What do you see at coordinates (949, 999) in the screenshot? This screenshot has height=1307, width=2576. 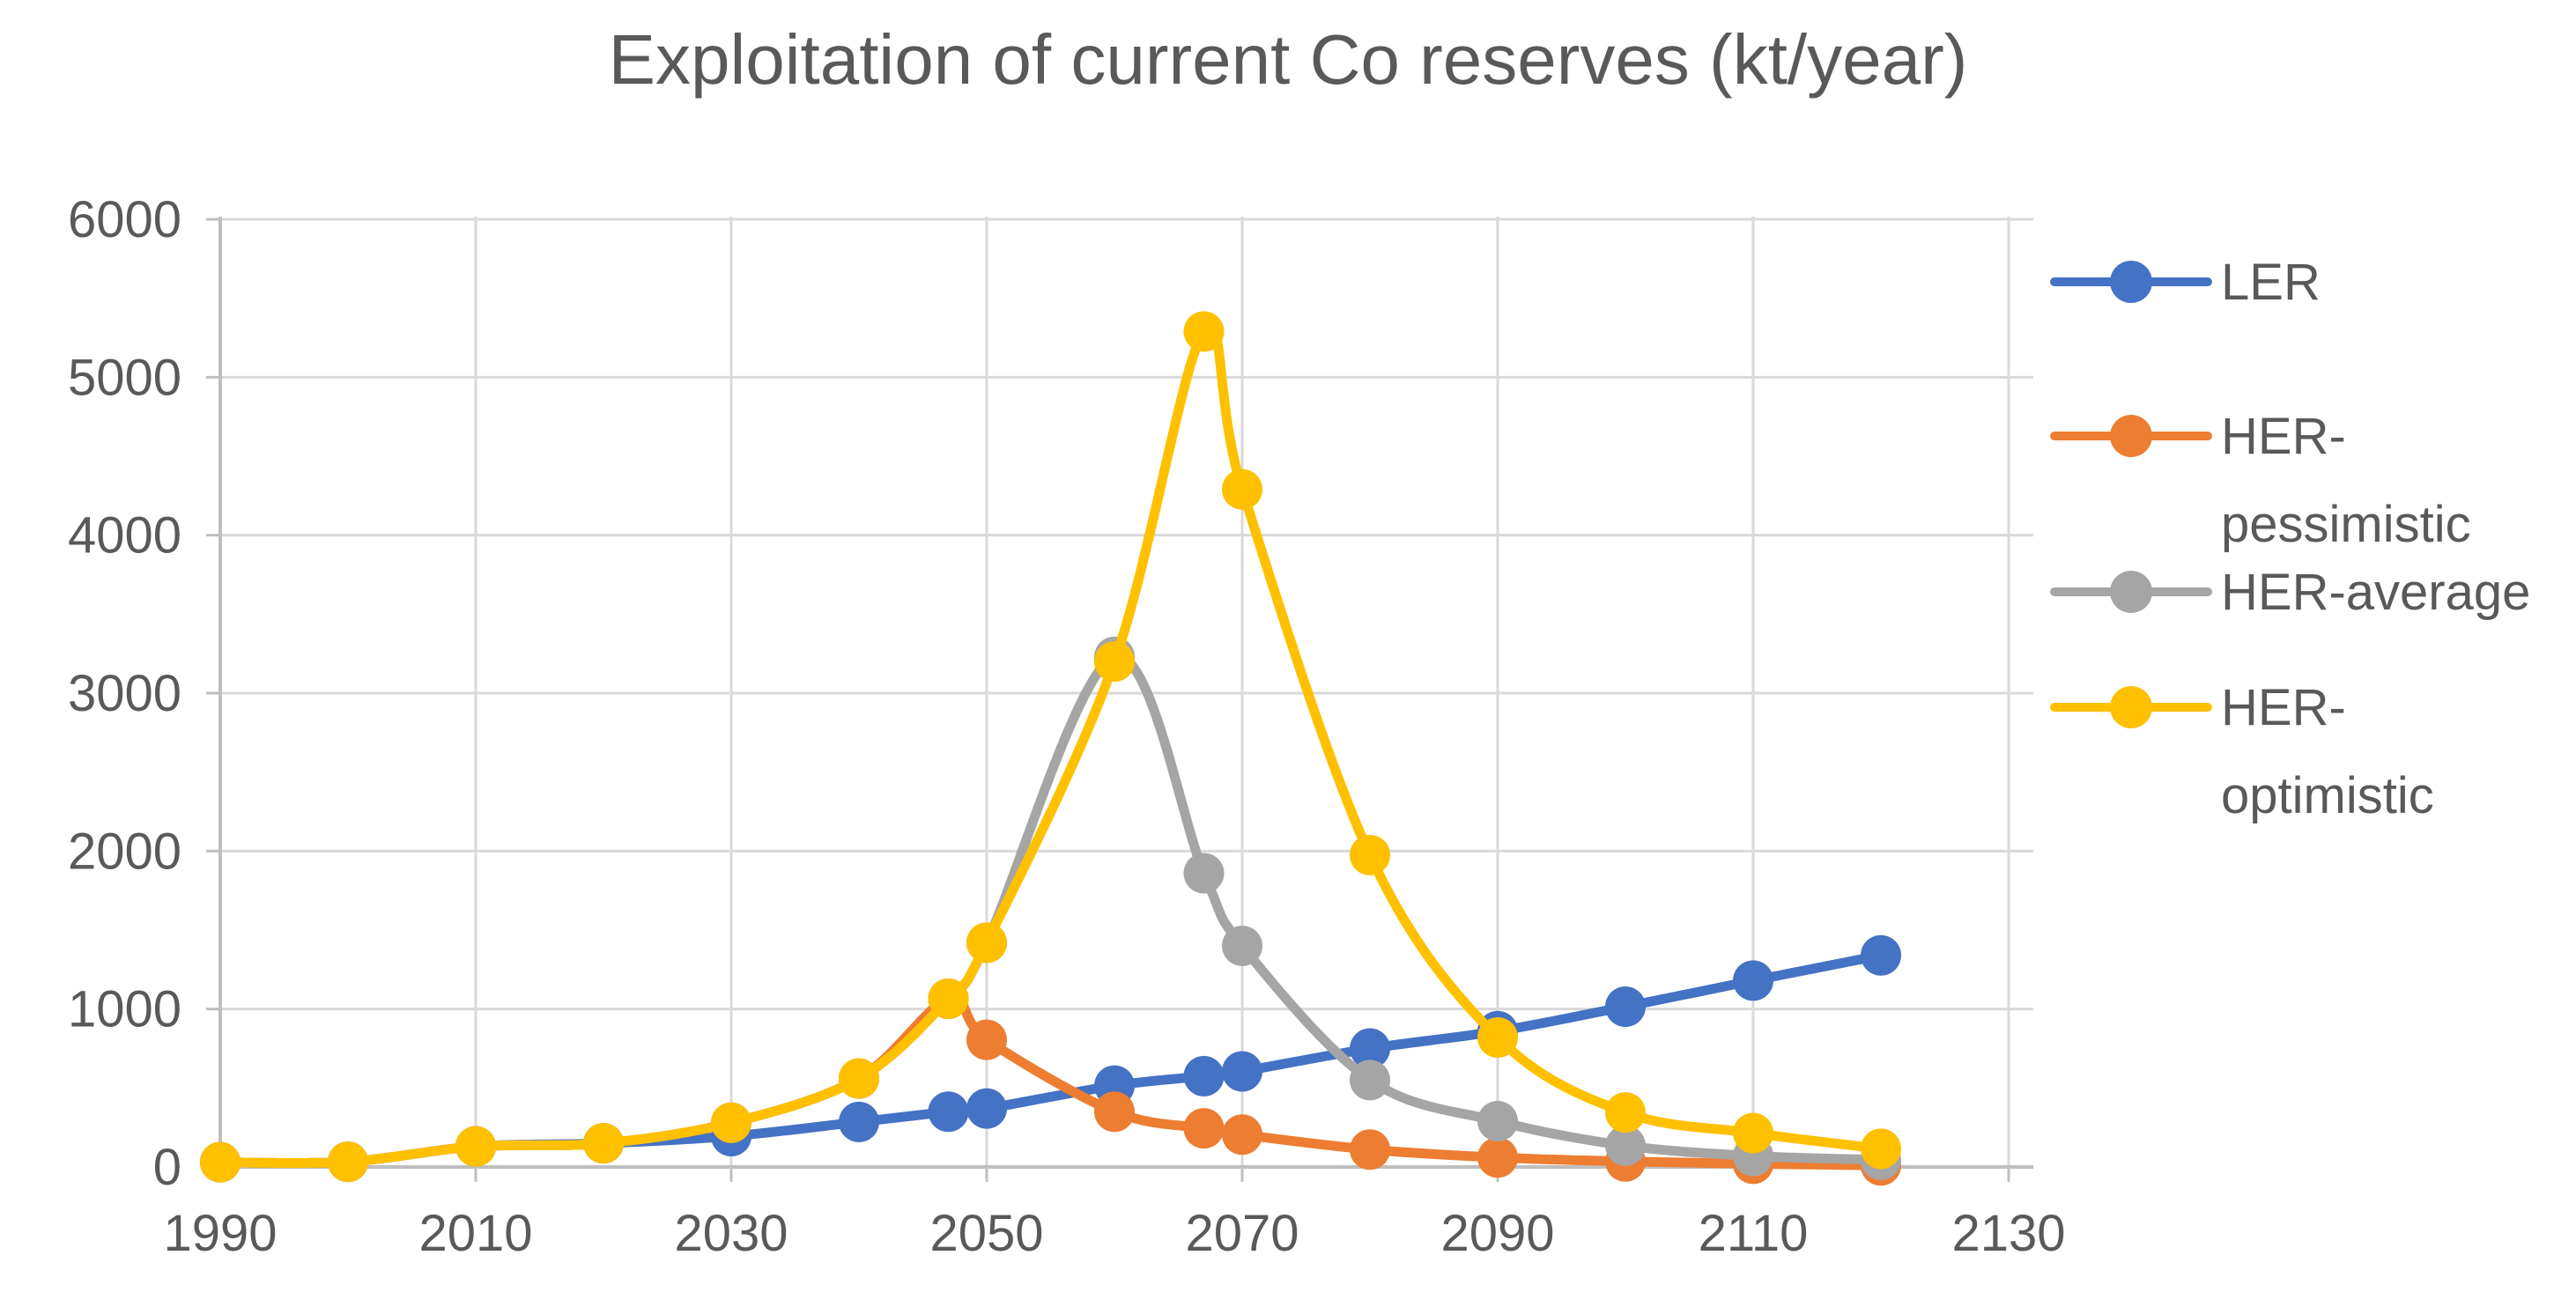 I see `data-point-HER-optimistic-2047` at bounding box center [949, 999].